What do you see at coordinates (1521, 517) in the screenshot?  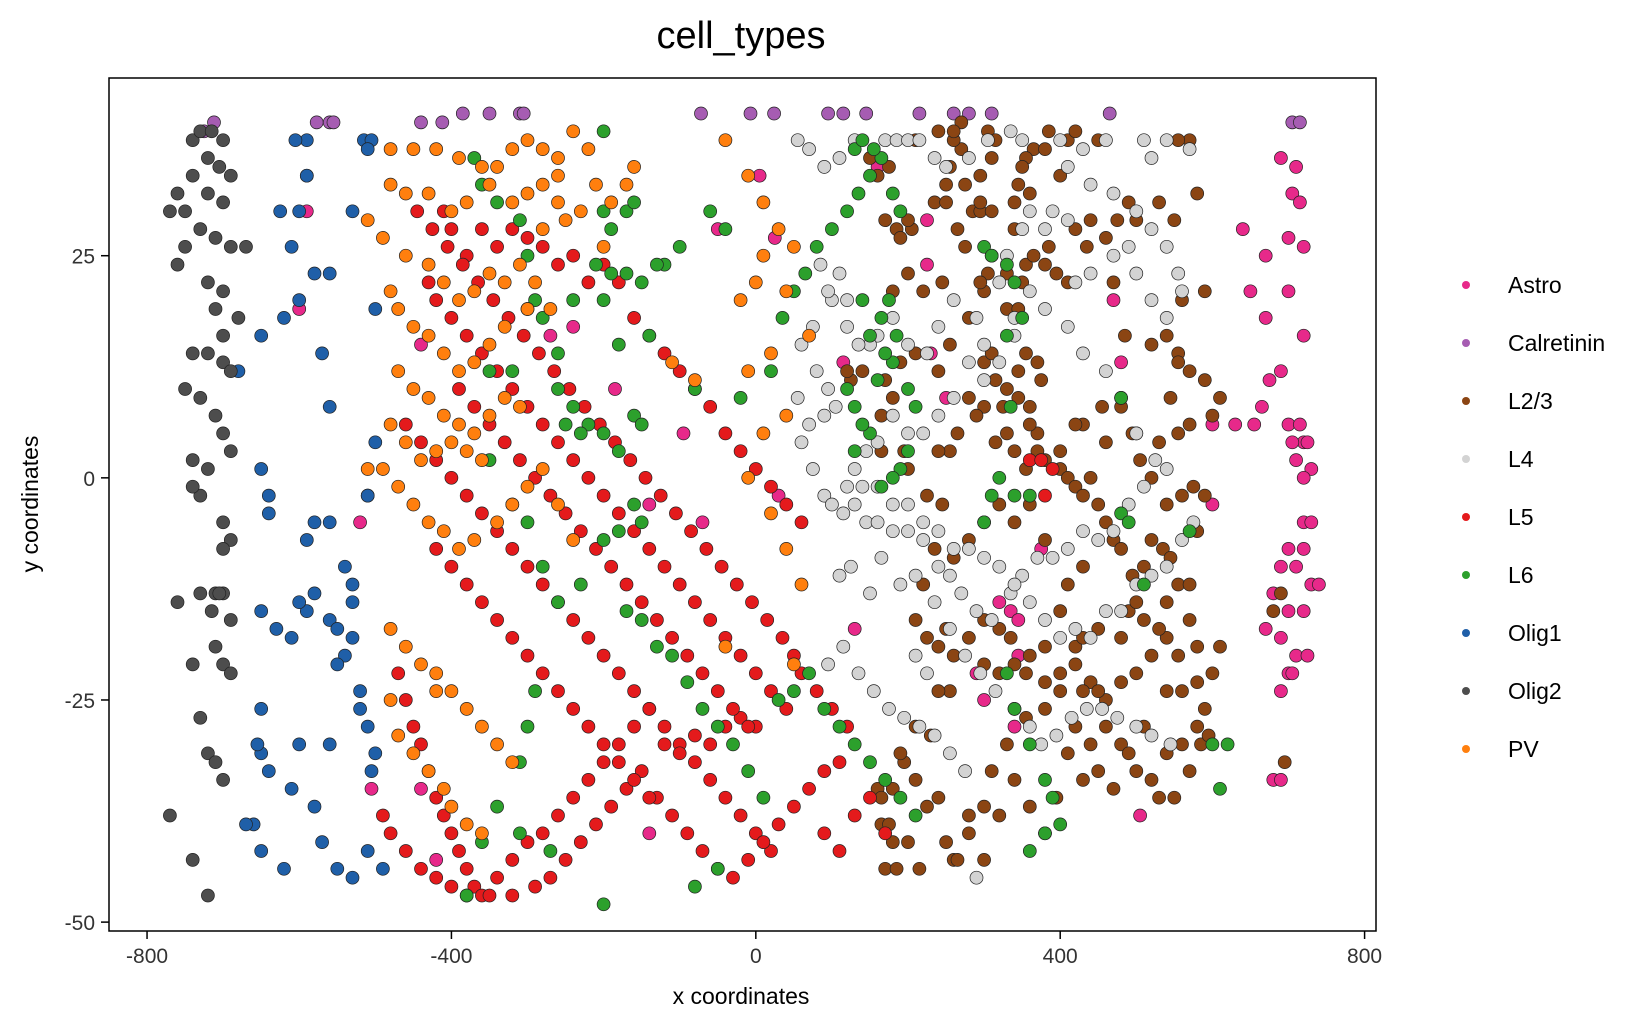 I see `legend-label: L5` at bounding box center [1521, 517].